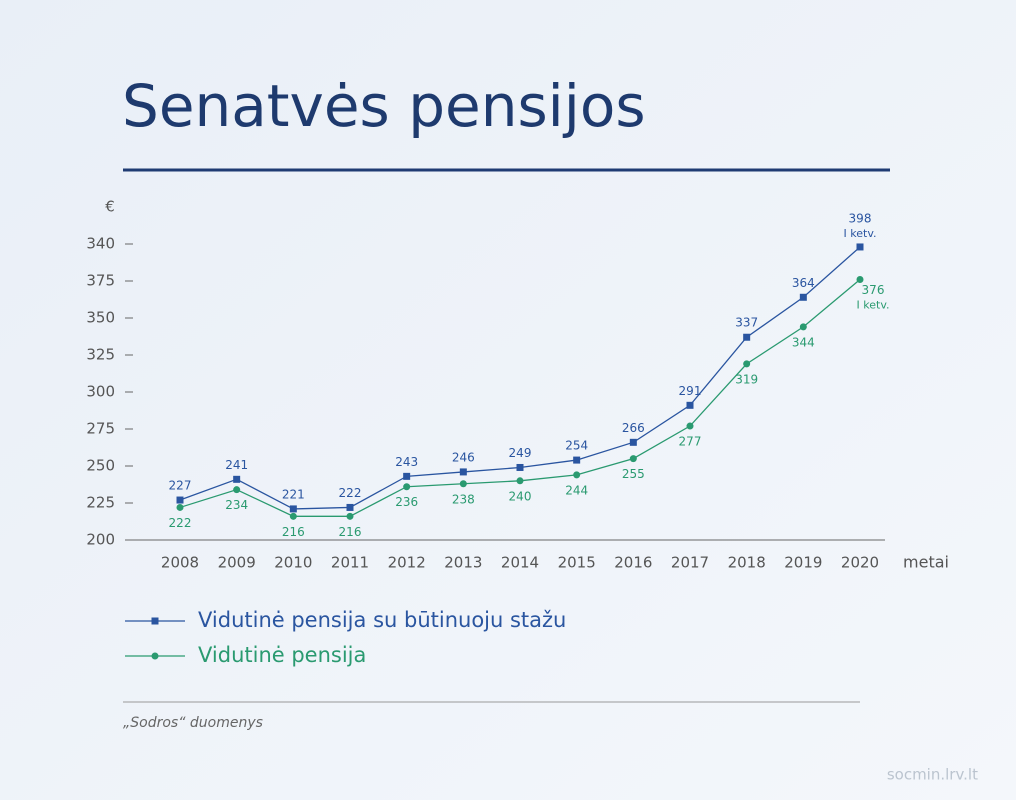 This screenshot has height=800, width=1016. What do you see at coordinates (690, 563) in the screenshot?
I see `x-tick-label: 2017` at bounding box center [690, 563].